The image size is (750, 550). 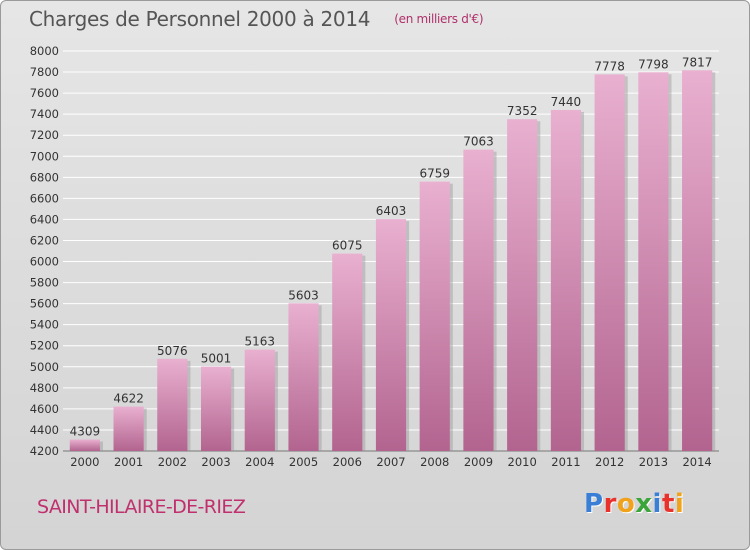 I want to click on data-label: 5603, so click(x=303, y=295).